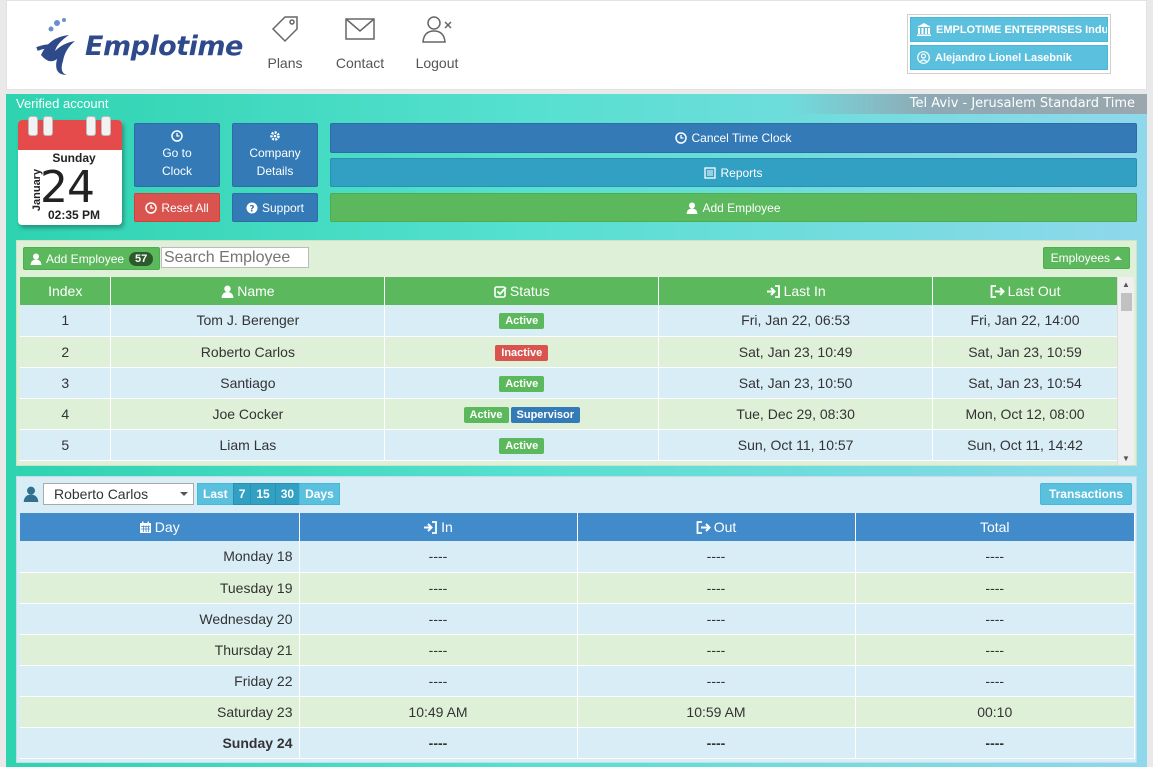 The width and height of the screenshot is (1153, 767). I want to click on table-row: Tuesday 19 ---- ---- ----, so click(577, 588).